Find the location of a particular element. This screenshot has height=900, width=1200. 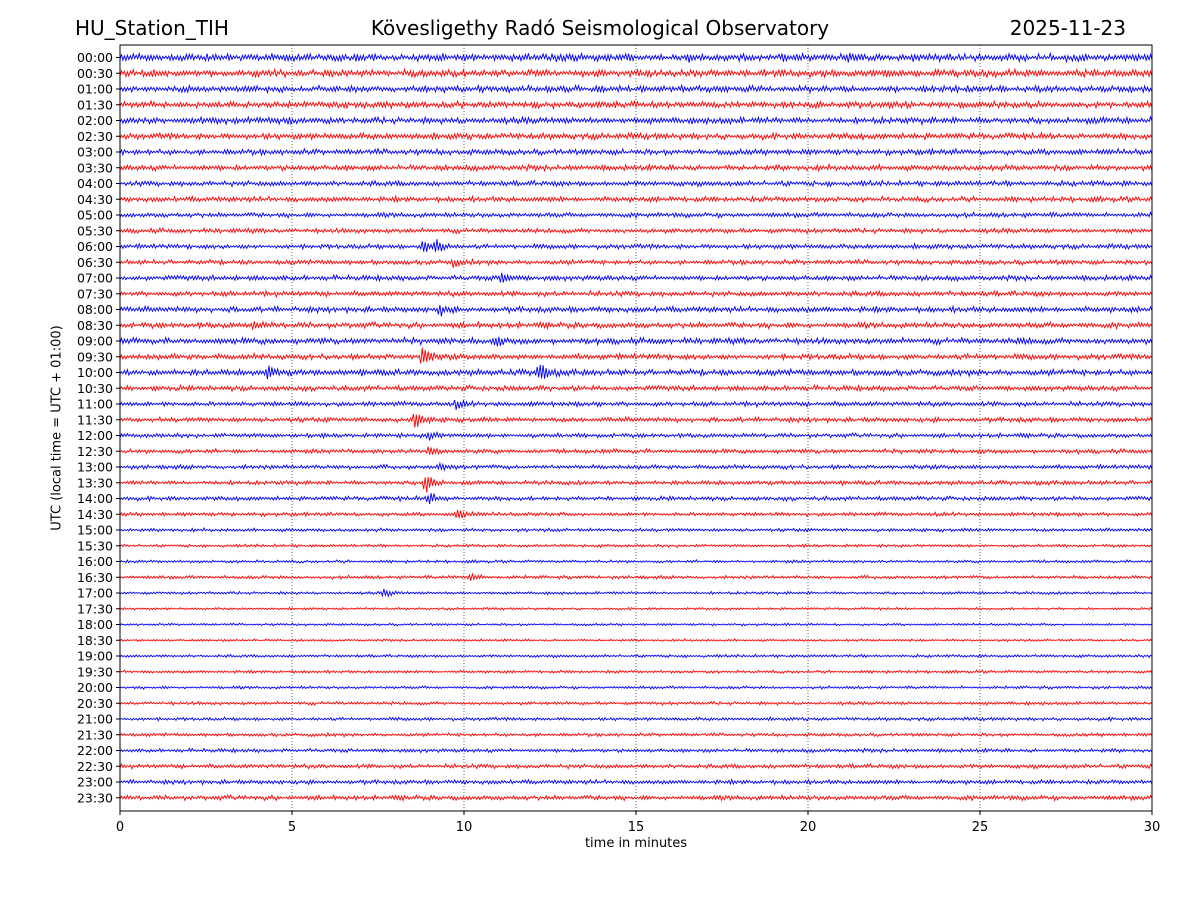

y-tick-label: 05:00 is located at coordinates (95, 215).